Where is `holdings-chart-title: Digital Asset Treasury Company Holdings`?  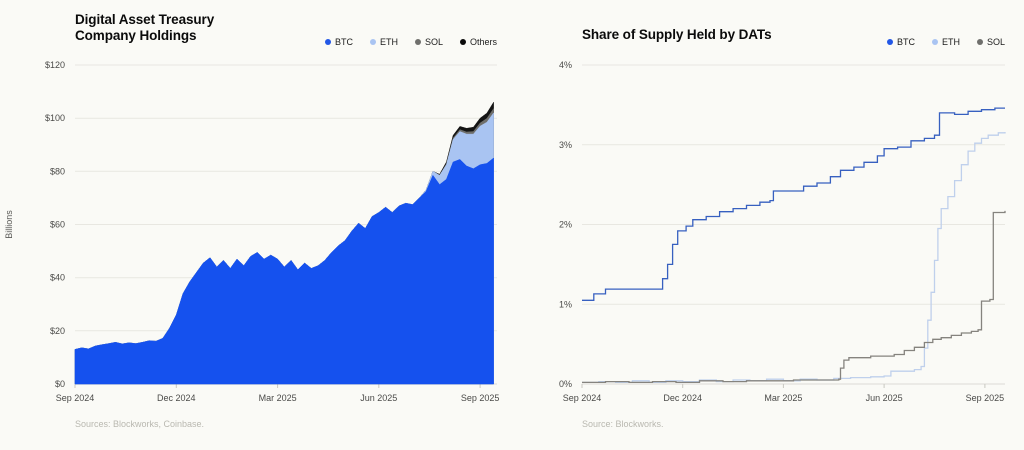 holdings-chart-title: Digital Asset Treasury Company Holdings is located at coordinates (144, 28).